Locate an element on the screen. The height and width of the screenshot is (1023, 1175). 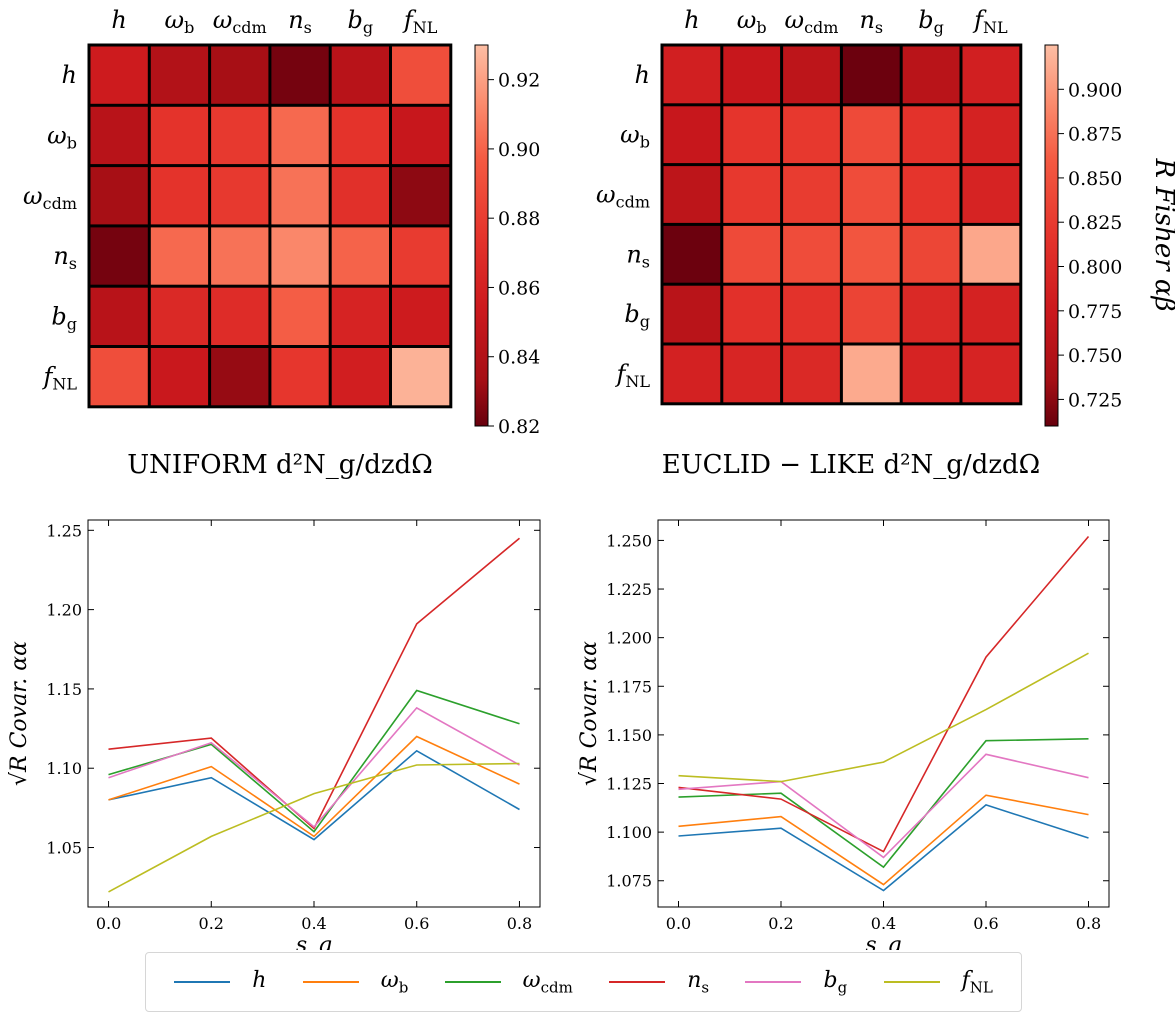
colorbar-tick-label: 0.775 is located at coordinates (1095, 312).